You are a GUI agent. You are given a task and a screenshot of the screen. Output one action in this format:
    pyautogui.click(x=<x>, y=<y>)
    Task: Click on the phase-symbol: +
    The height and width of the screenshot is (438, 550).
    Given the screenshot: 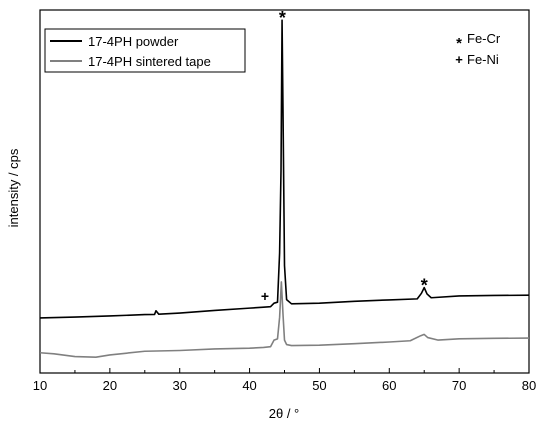 What is the action you would take?
    pyautogui.click(x=459, y=59)
    